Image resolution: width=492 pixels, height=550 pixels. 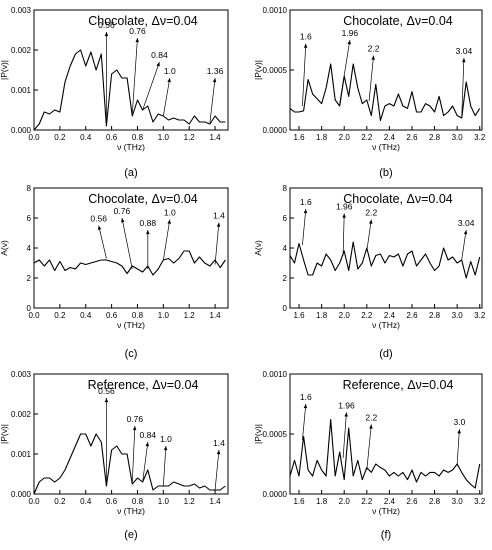 What do you see at coordinates (4, 248) in the screenshot?
I see `y-axis-label: A(ν)` at bounding box center [4, 248].